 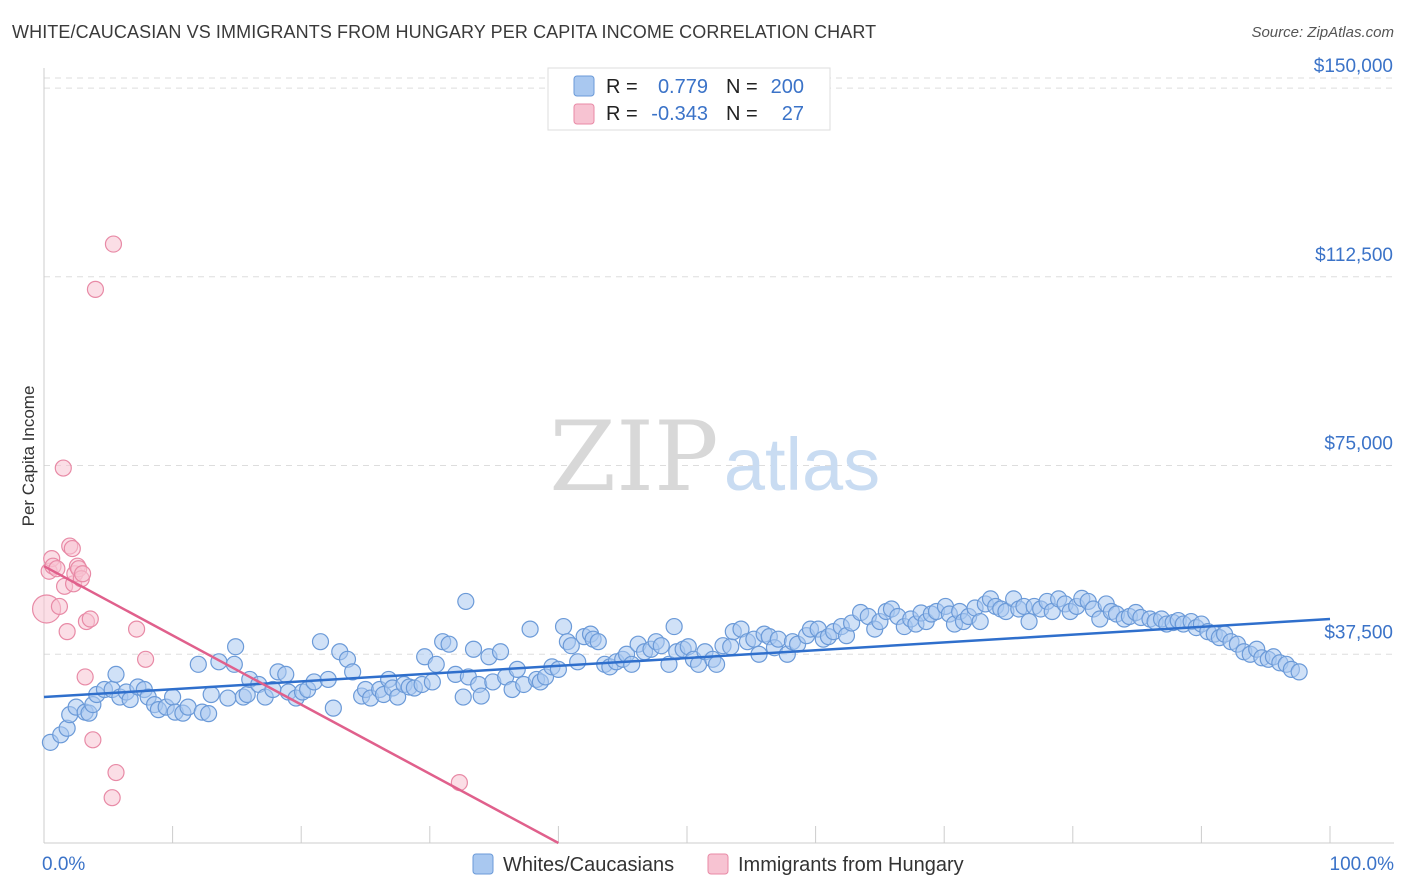 I want to click on trend-line-whites, so click(x=687, y=658).